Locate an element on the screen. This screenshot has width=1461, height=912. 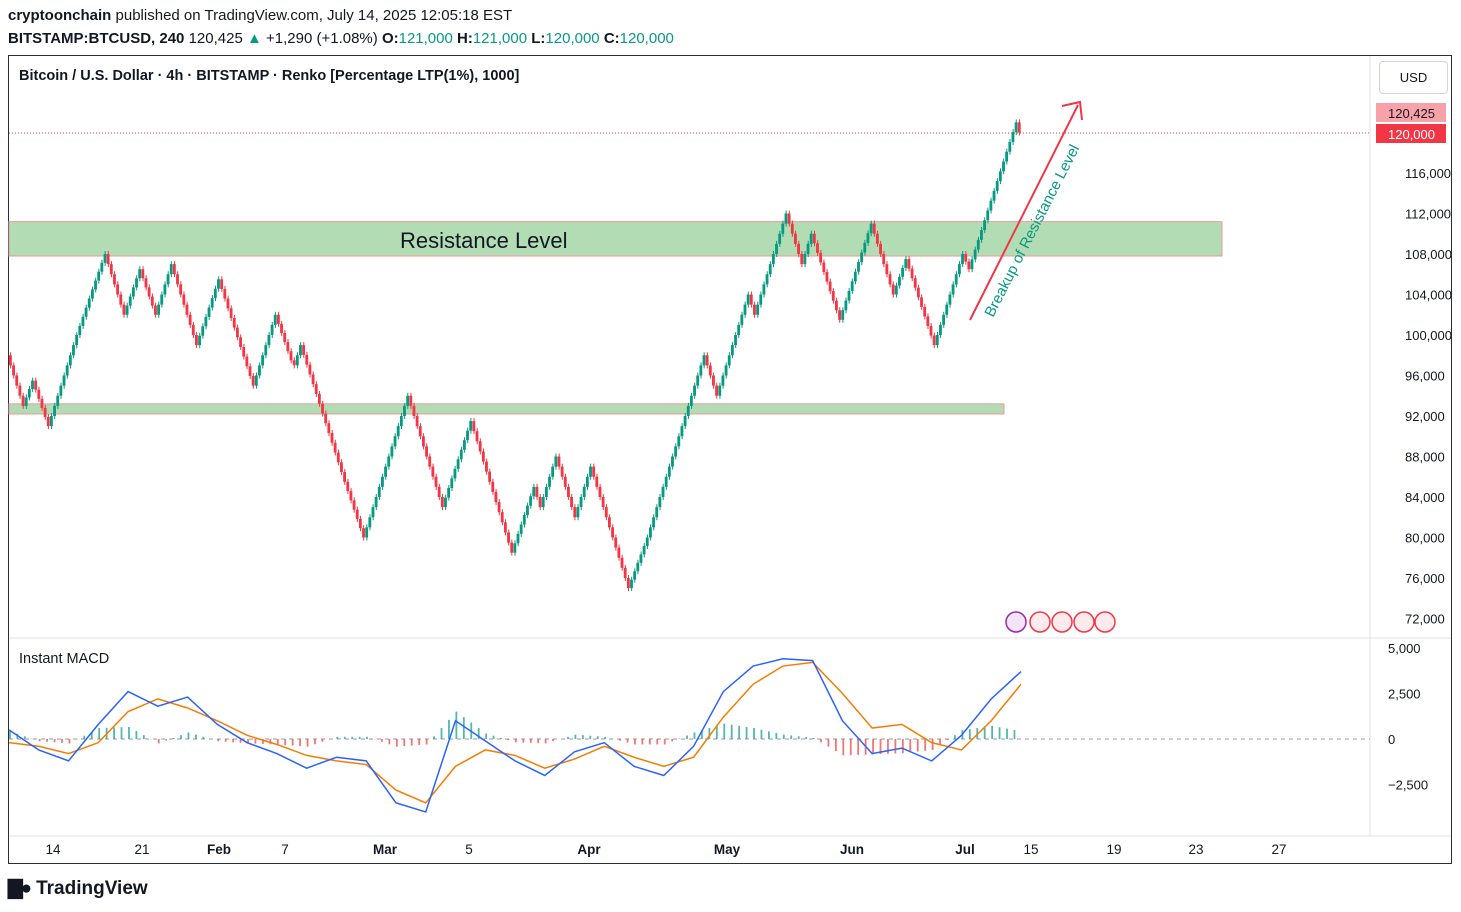
last-price-tag is located at coordinates (1411, 112).